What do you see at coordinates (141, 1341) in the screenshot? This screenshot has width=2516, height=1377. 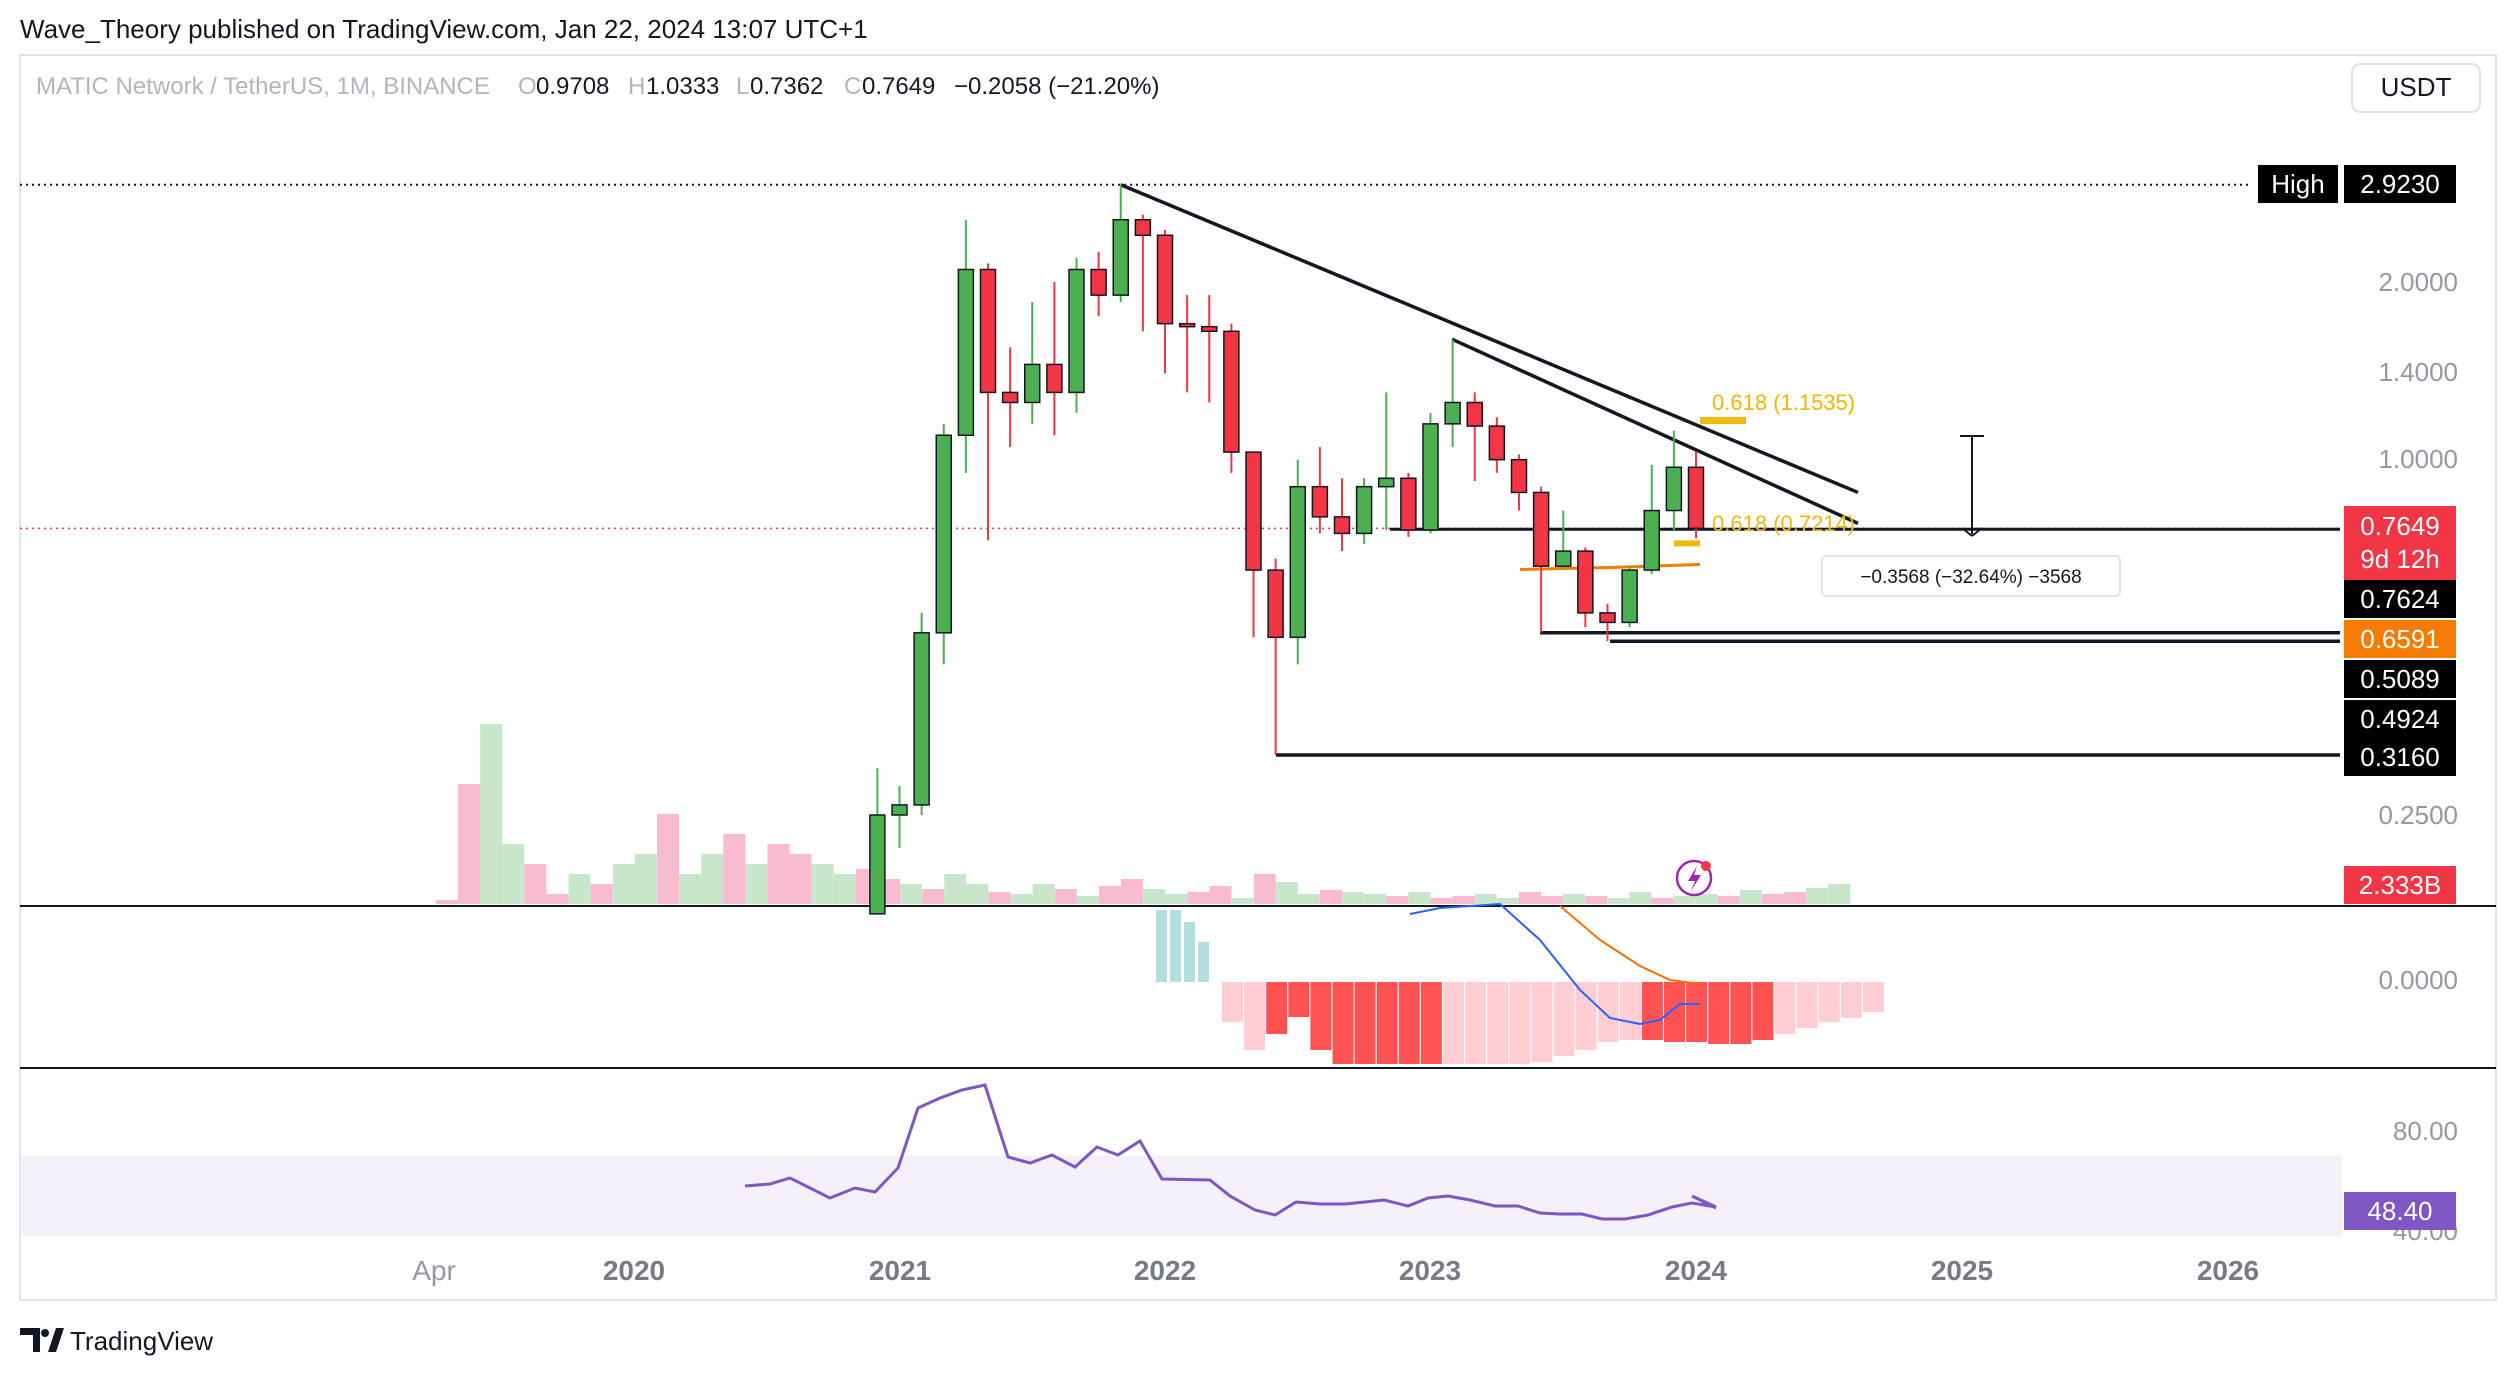 I see `tradingview-wordmark: TradingView` at bounding box center [141, 1341].